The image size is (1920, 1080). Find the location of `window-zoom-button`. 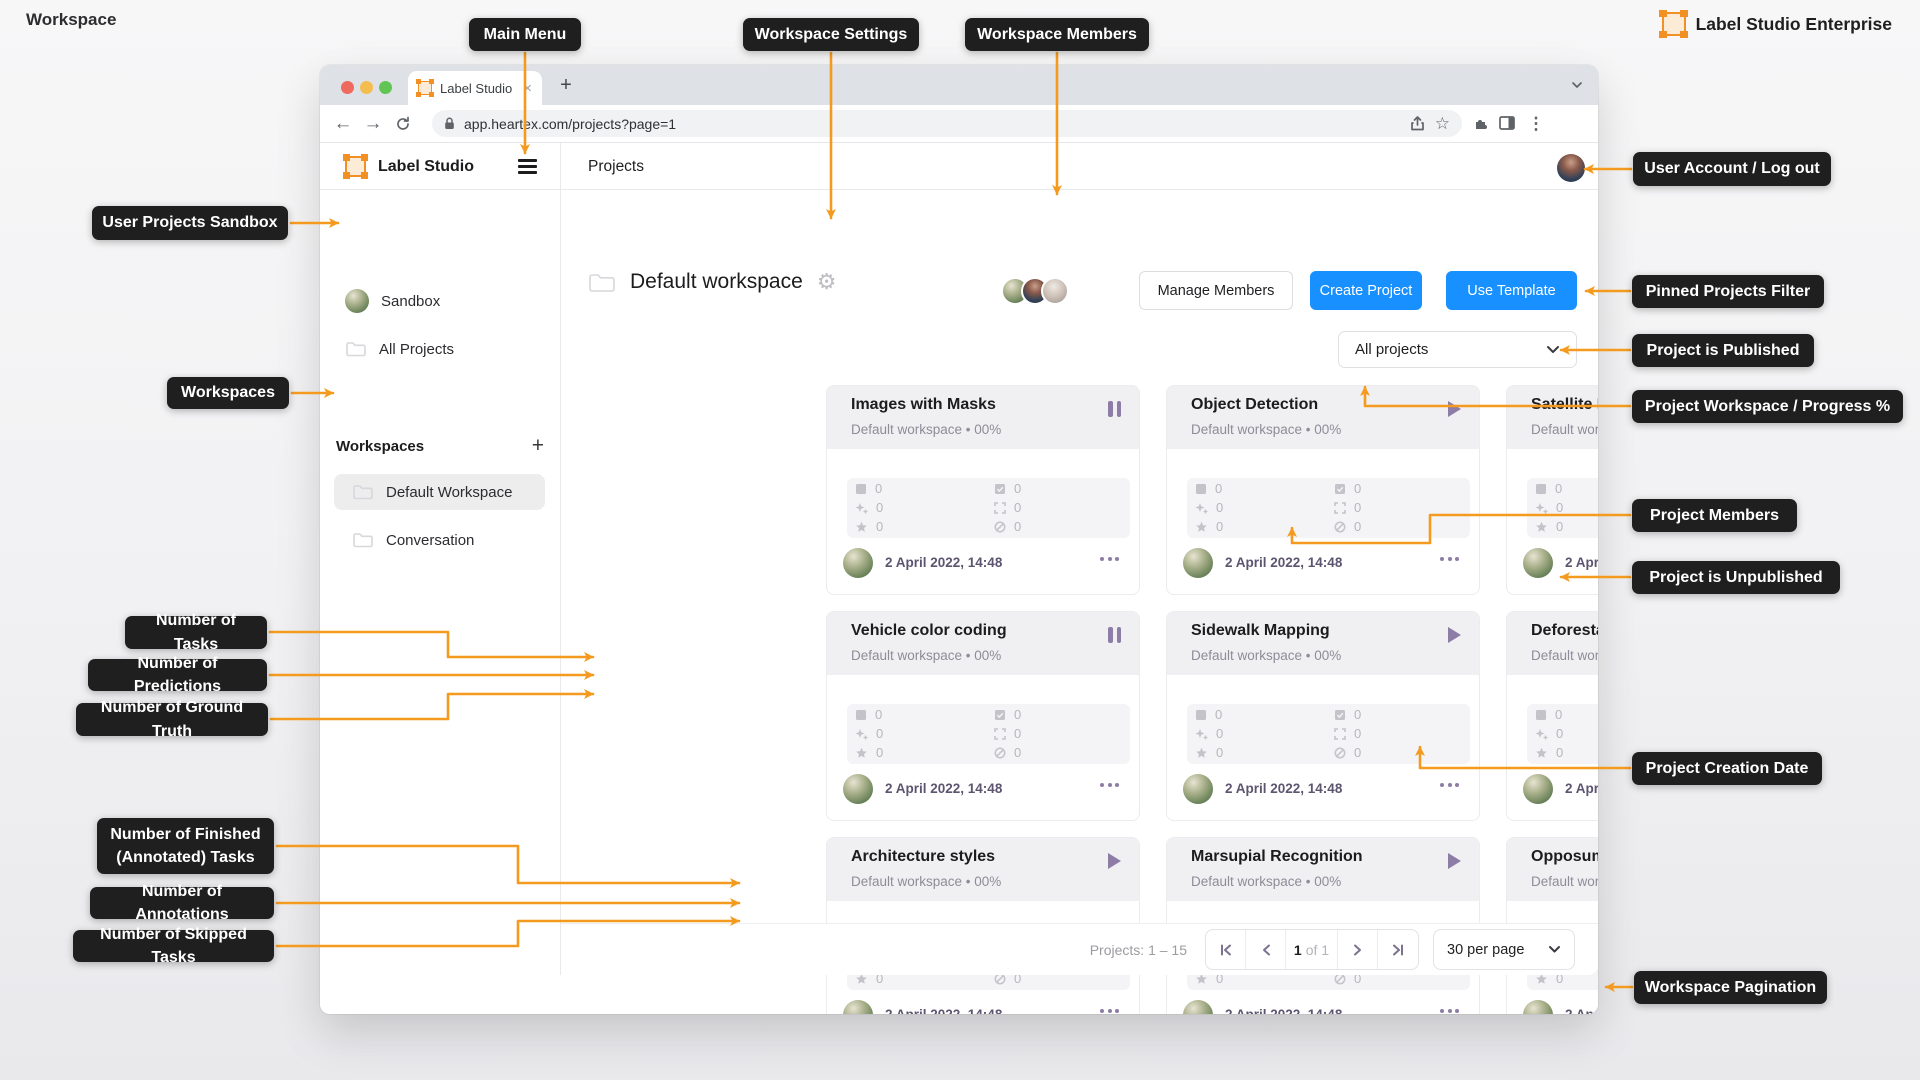

window-zoom-button is located at coordinates (385, 87).